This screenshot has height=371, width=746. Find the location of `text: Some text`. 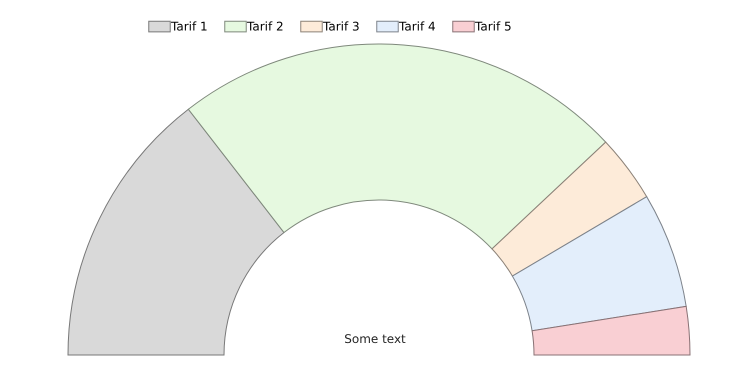

text: Some text is located at coordinates (375, 339).